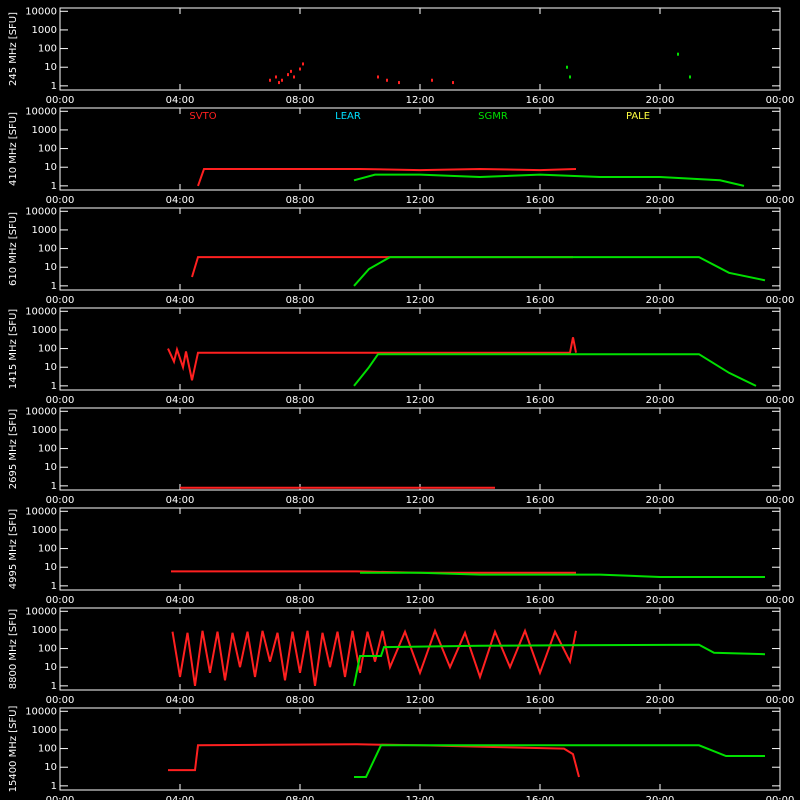 The height and width of the screenshot is (800, 800). What do you see at coordinates (348, 116) in the screenshot?
I see `legend-entry: LEAR` at bounding box center [348, 116].